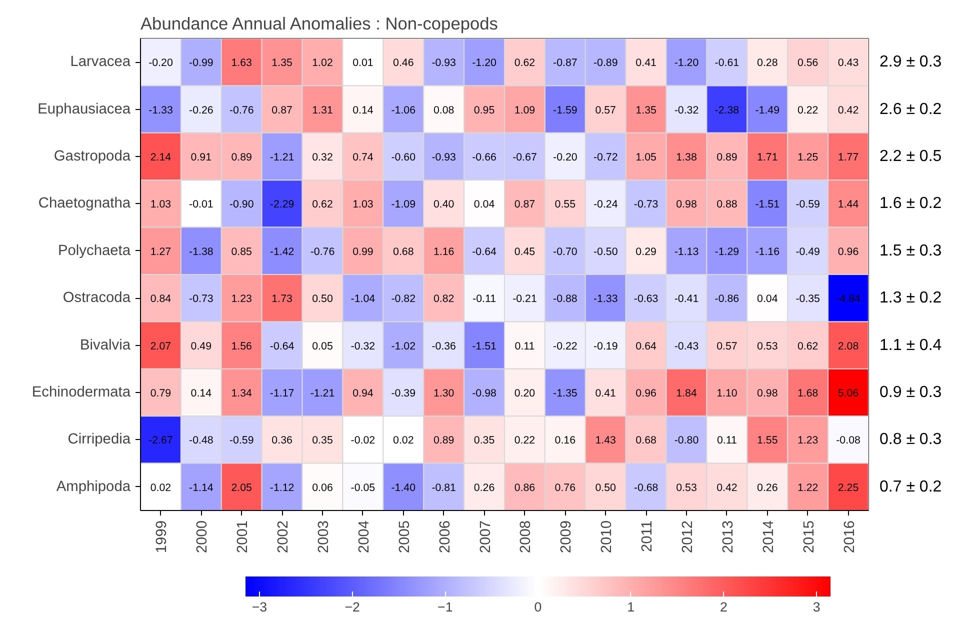 This screenshot has width=968, height=634. Describe the element at coordinates (363, 440) in the screenshot. I see `data-label: -0.02` at that location.